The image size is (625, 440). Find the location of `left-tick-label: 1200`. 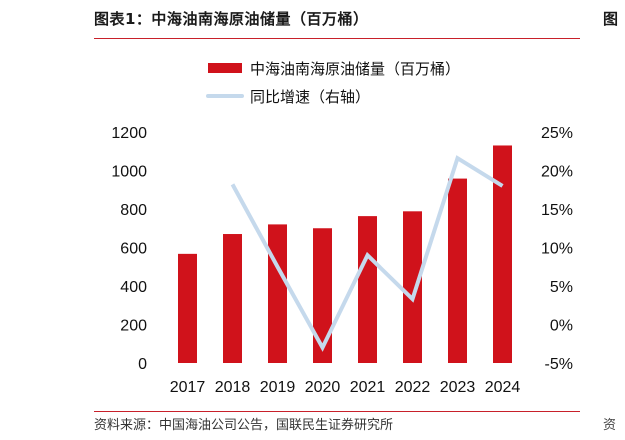

left-tick-label: 1200 is located at coordinates (129, 133).